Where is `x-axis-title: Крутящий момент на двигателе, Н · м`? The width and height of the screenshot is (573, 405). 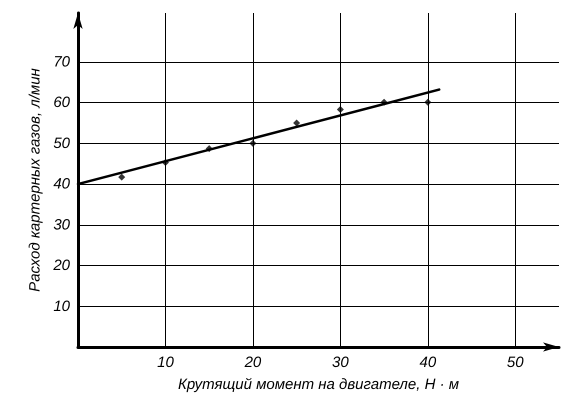
x-axis-title: Крутящий момент на двигателе, Н · м is located at coordinates (319, 384).